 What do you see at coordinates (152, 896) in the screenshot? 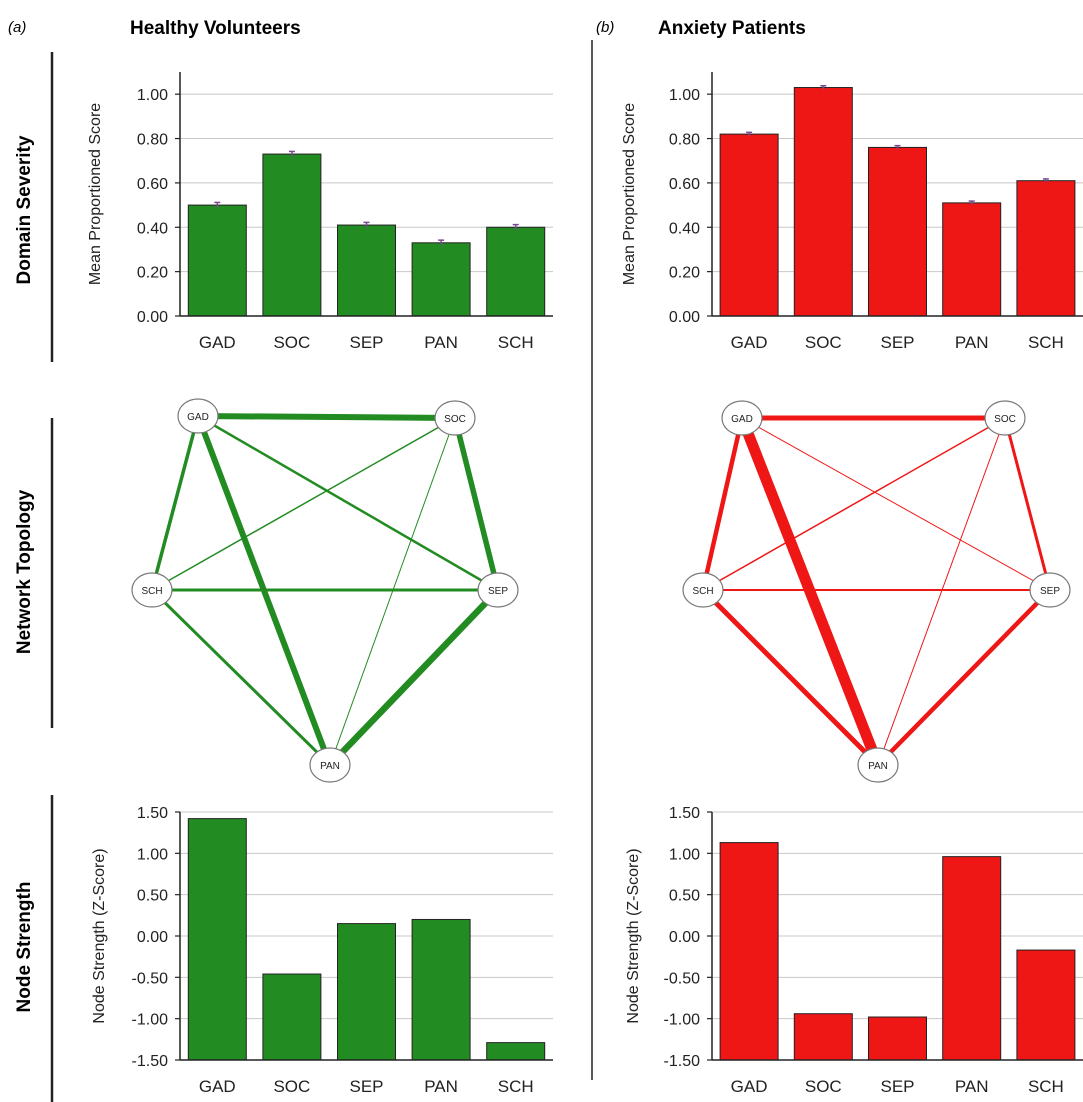
I see `y-tick-label: 0.50` at bounding box center [152, 896].